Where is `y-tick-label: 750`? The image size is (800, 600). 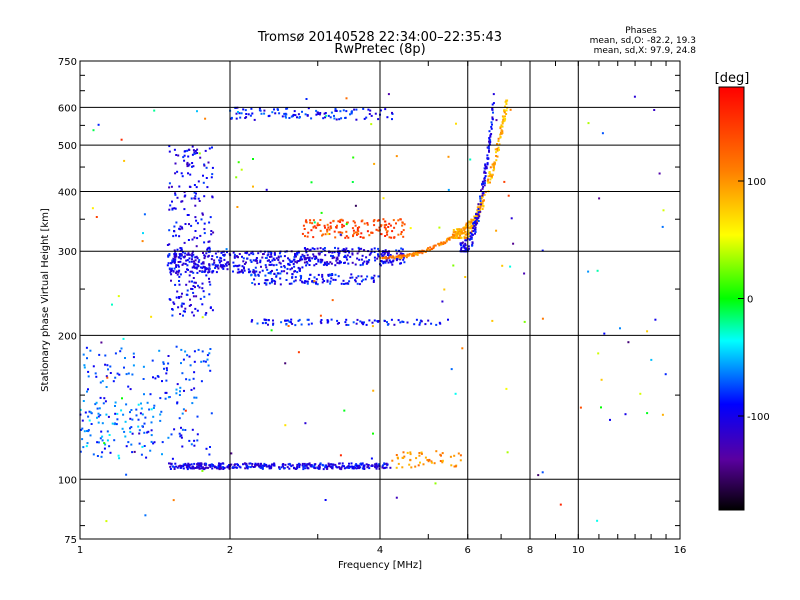 y-tick-label: 750 is located at coordinates (67, 62).